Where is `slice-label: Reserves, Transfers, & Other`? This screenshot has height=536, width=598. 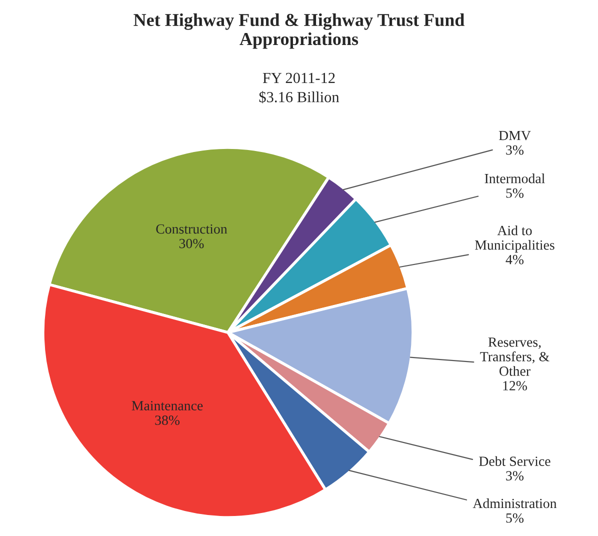
slice-label: Reserves, Transfers, & Other is located at coordinates (515, 357).